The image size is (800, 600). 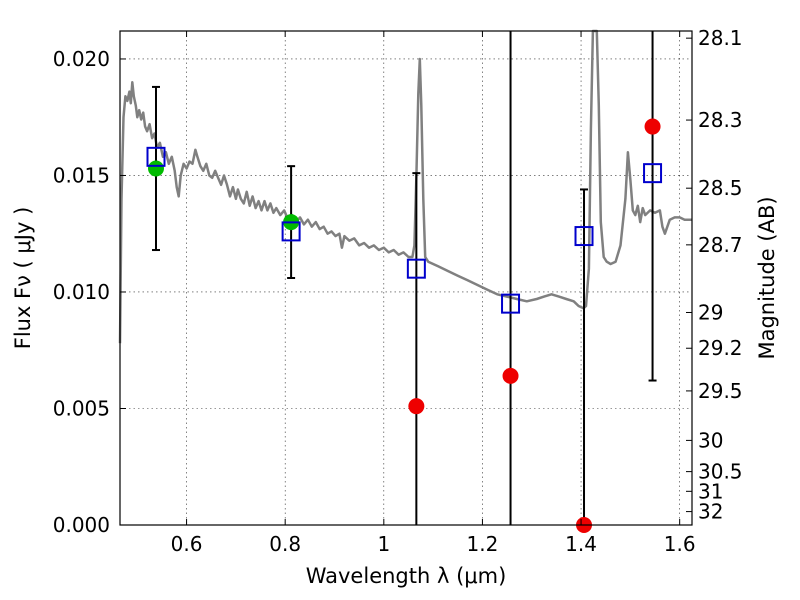 I want to click on x-axis-label: Wavelength λ (μm), so click(x=406, y=576).